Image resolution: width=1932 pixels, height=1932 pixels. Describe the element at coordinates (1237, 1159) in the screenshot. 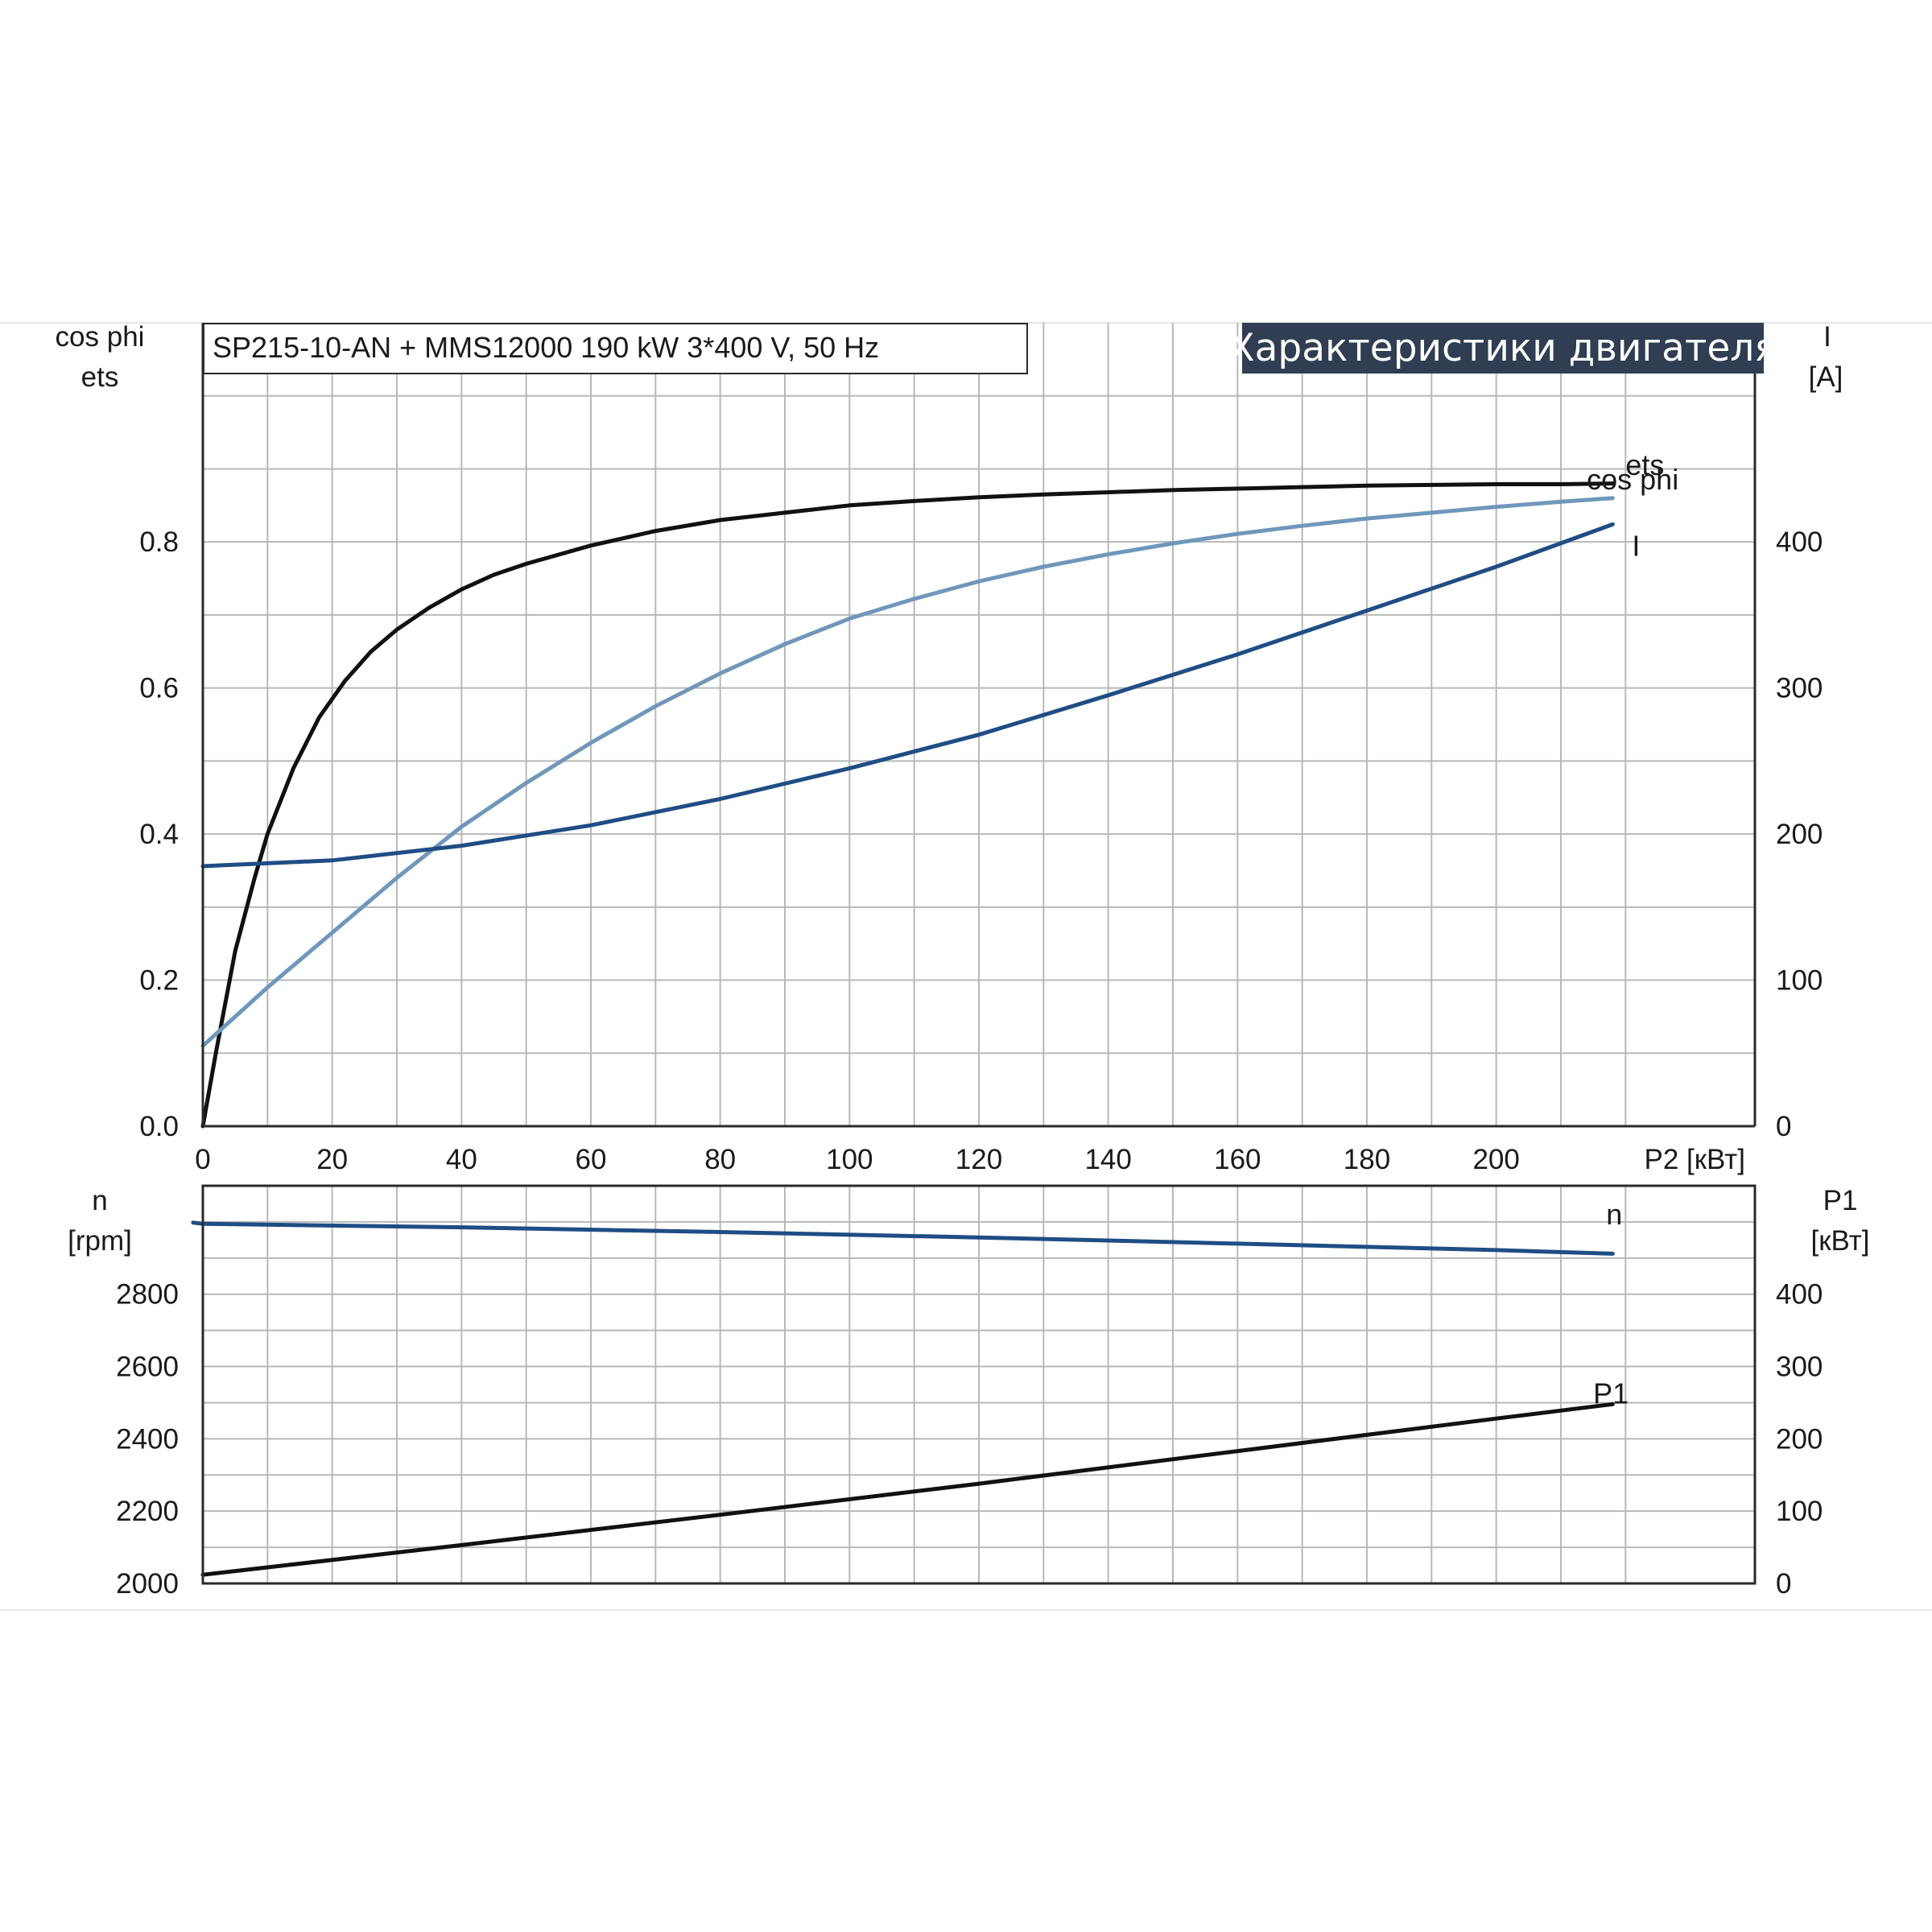

I see `x-tick-label: 160` at that location.